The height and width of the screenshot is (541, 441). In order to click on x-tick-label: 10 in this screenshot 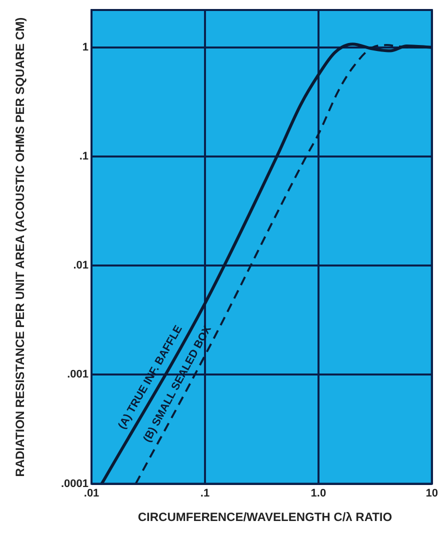, I will do `click(432, 493)`.